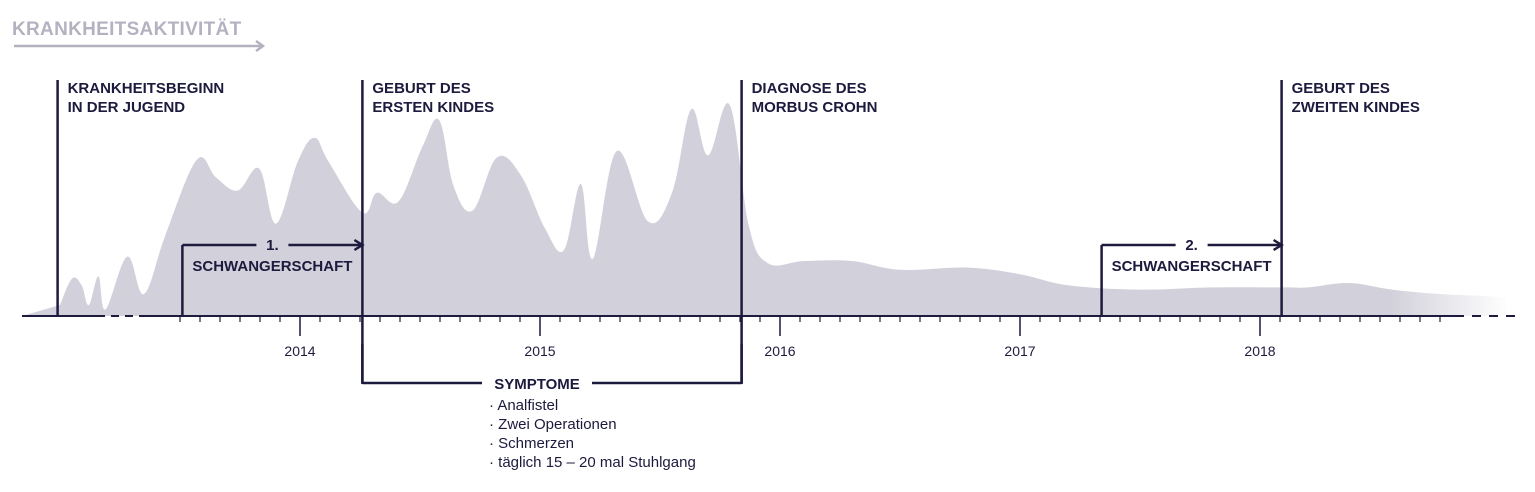  I want to click on x-tick-label: 2017, so click(1019, 351).